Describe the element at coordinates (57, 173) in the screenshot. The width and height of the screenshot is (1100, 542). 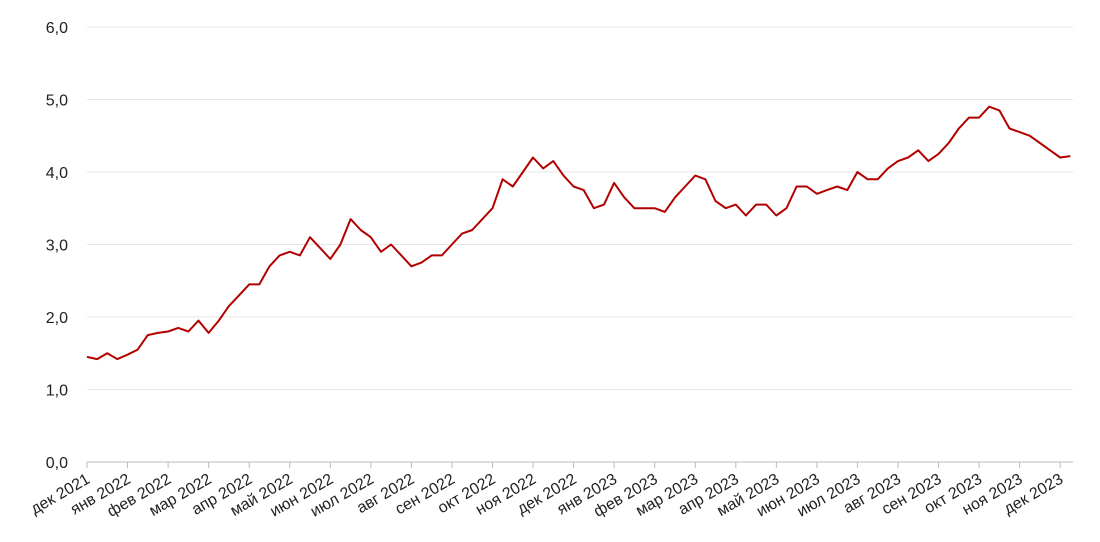
I see `y-tick-label: 4,0` at that location.